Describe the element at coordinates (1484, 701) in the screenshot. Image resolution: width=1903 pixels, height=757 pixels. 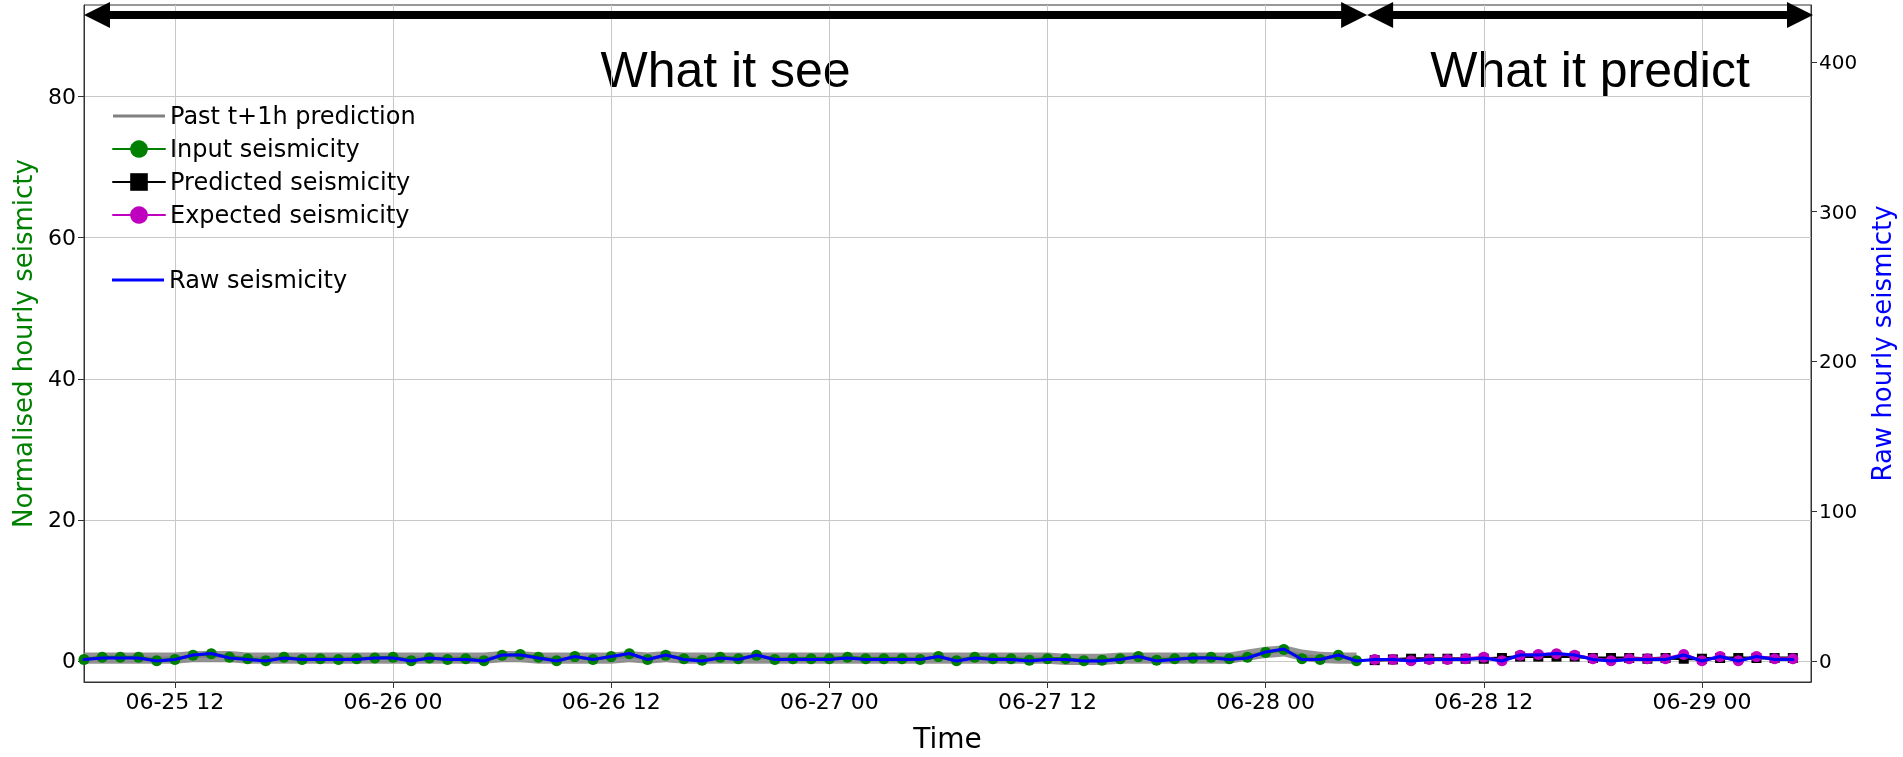
I see `x-tick-label: 06-28 12` at that location.